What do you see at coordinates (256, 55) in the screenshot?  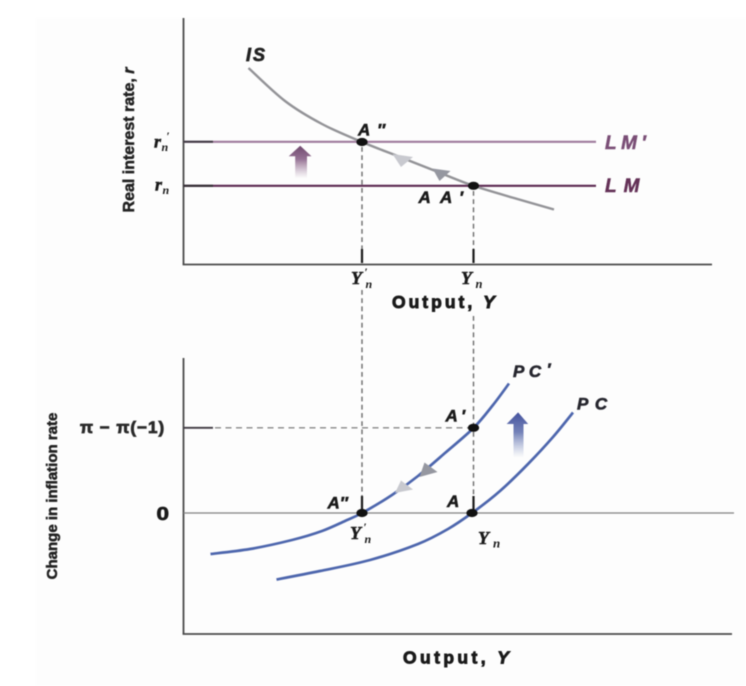 I see `svg-text: IS` at bounding box center [256, 55].